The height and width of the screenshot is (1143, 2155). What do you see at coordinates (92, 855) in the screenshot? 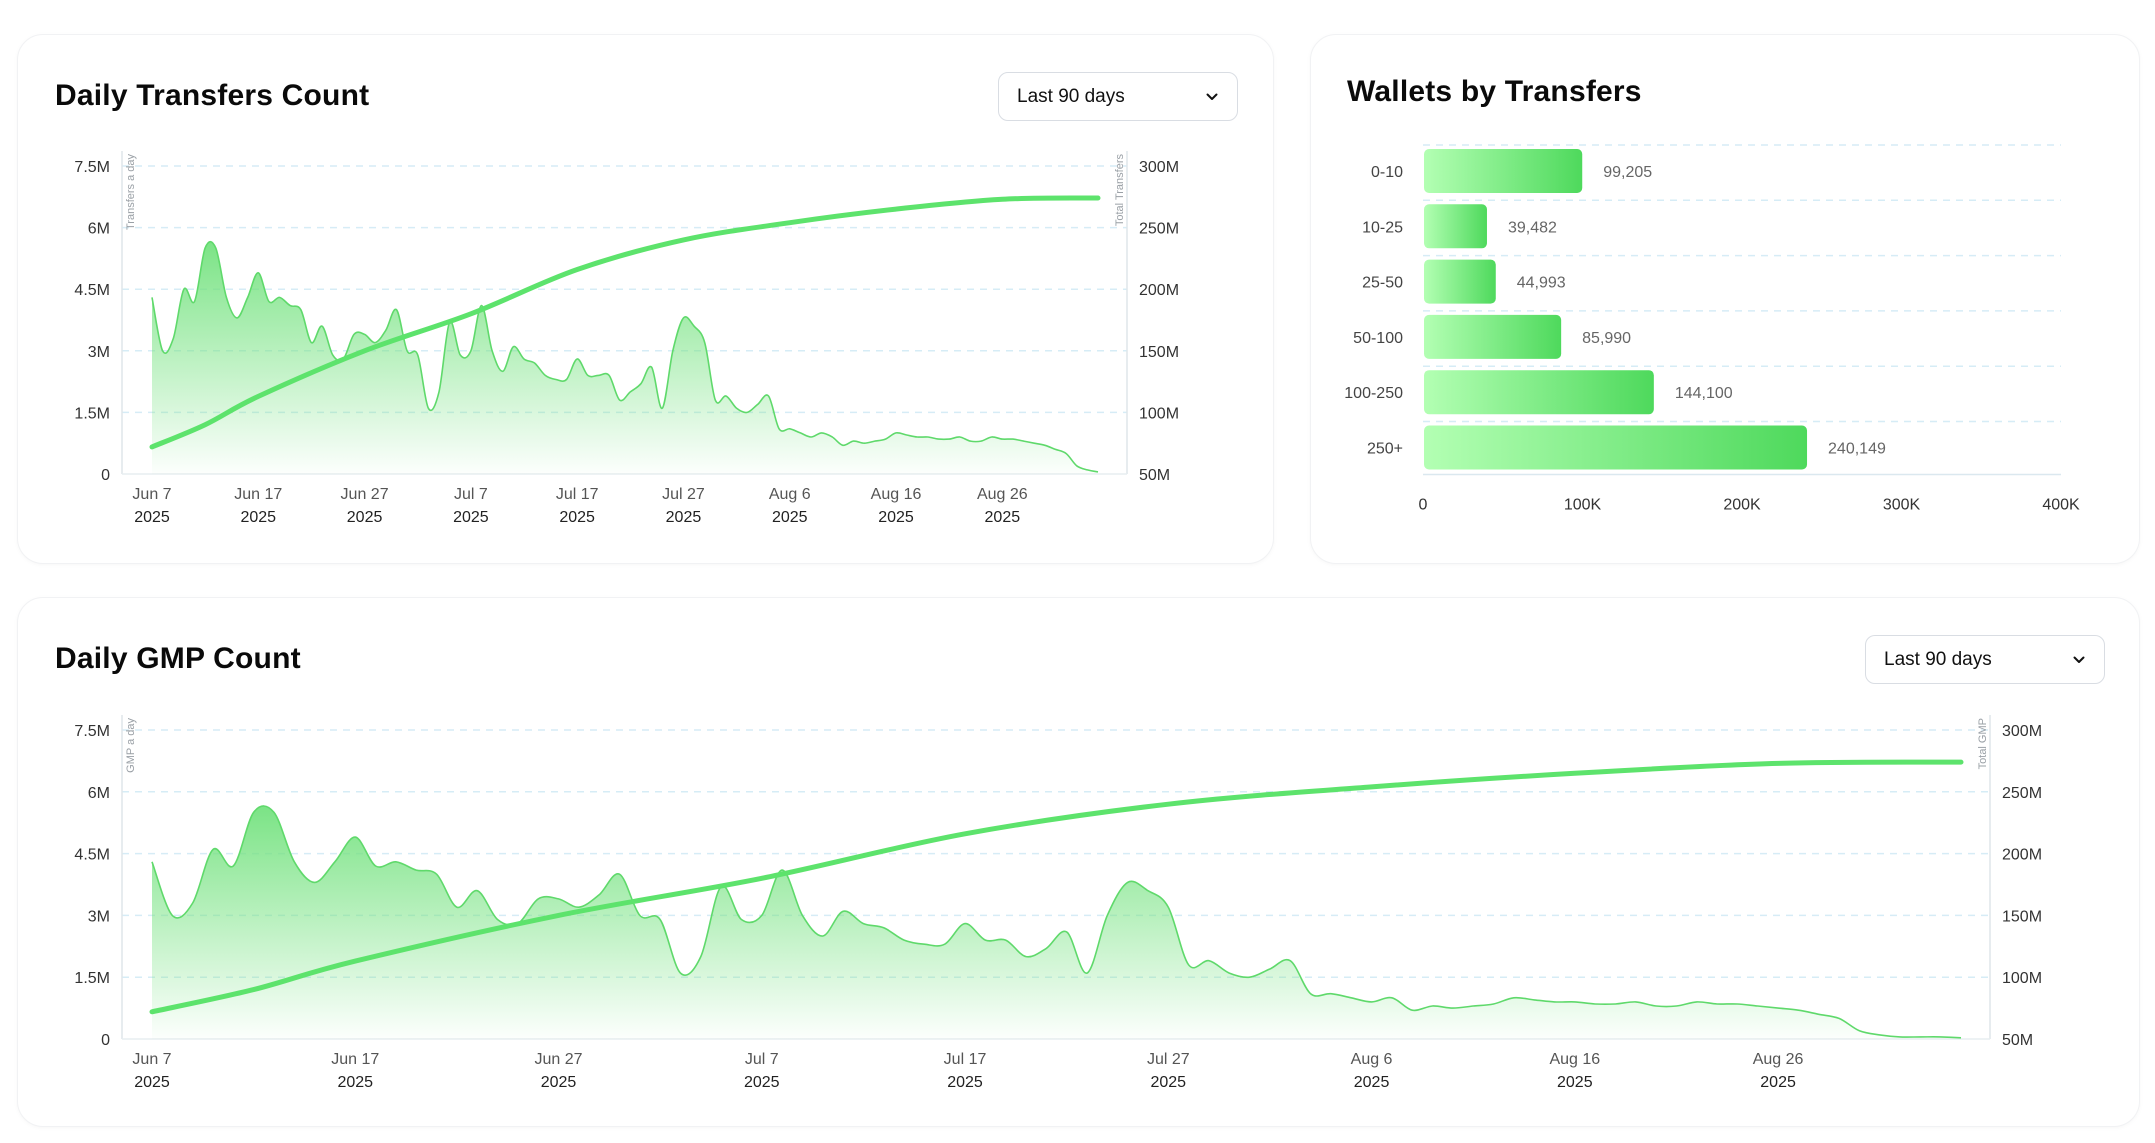
I see `y-tick-label: 4.5M` at bounding box center [92, 855].